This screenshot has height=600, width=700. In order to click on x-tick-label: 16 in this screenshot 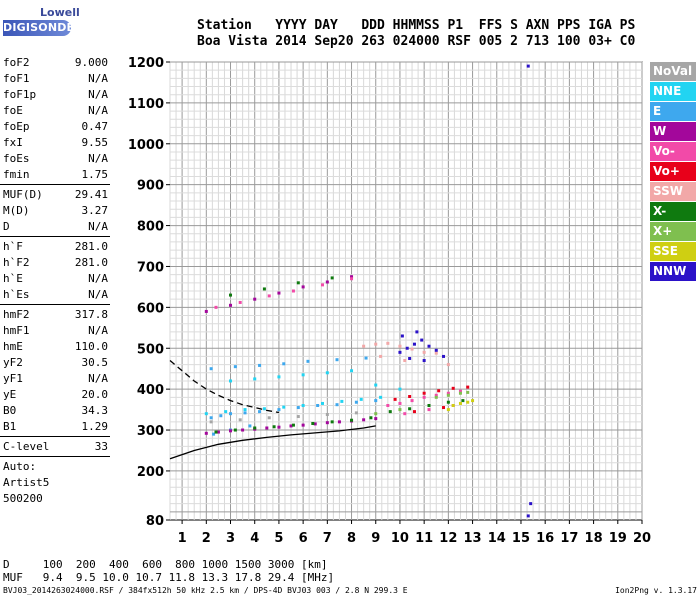, I will do `click(545, 538)`.